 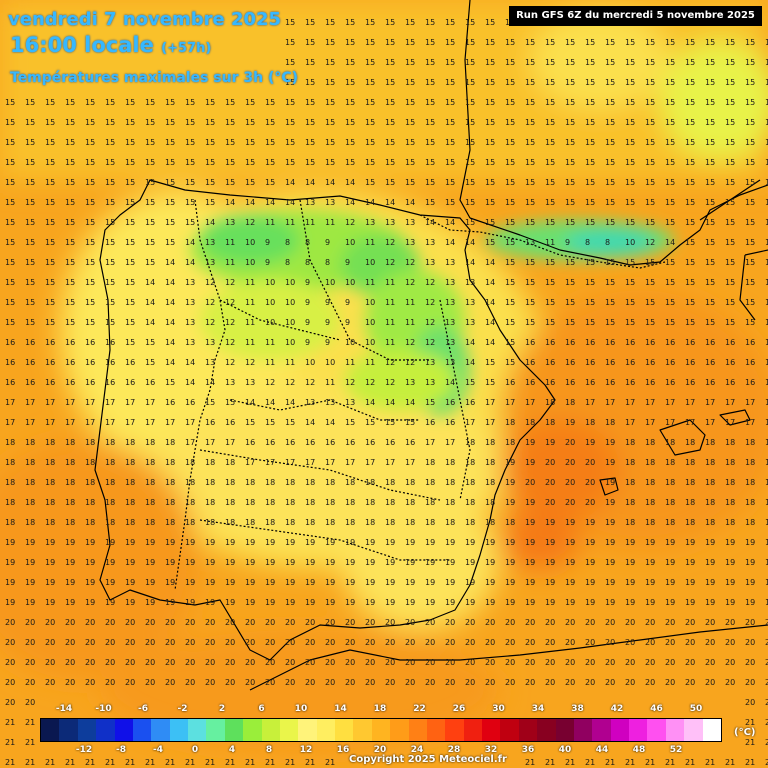 I want to click on legend-label: 2, so click(x=222, y=709).